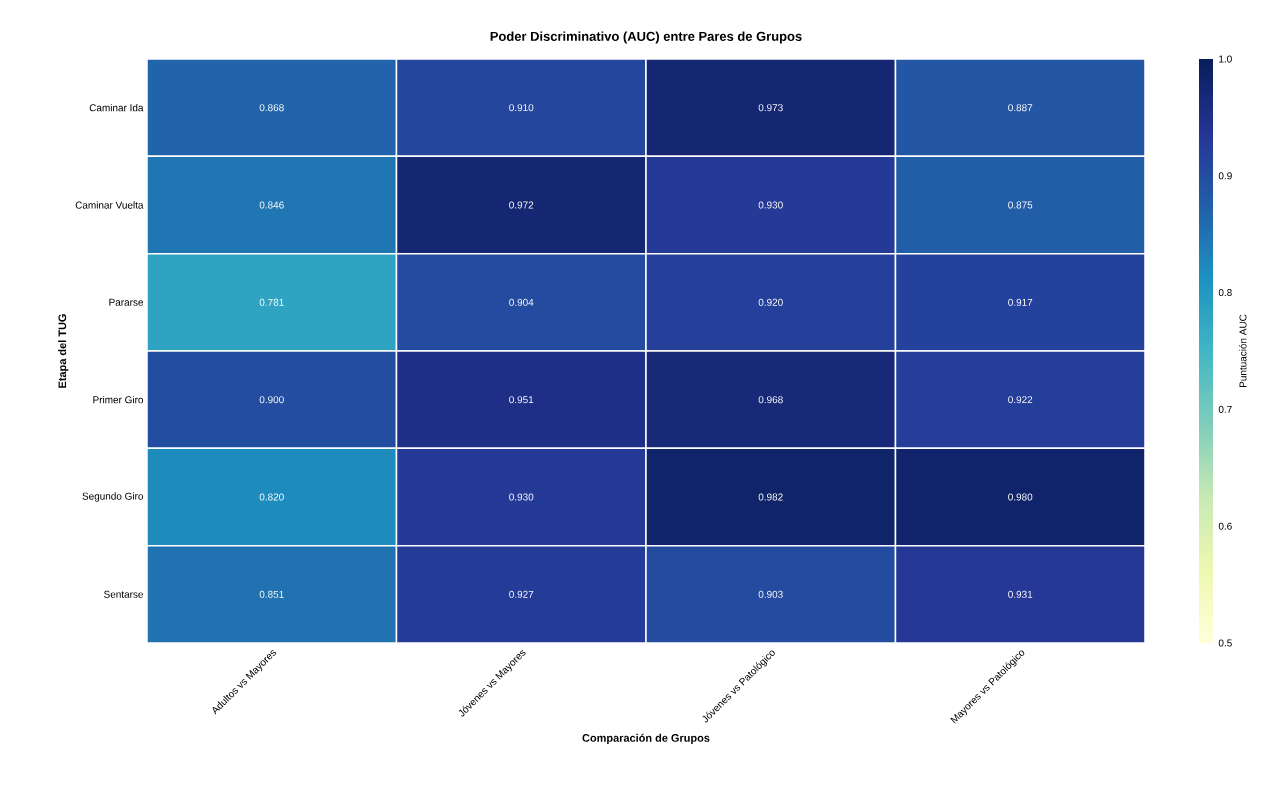  Describe the element at coordinates (1020, 108) in the screenshot. I see `data-label: 0.887` at that location.